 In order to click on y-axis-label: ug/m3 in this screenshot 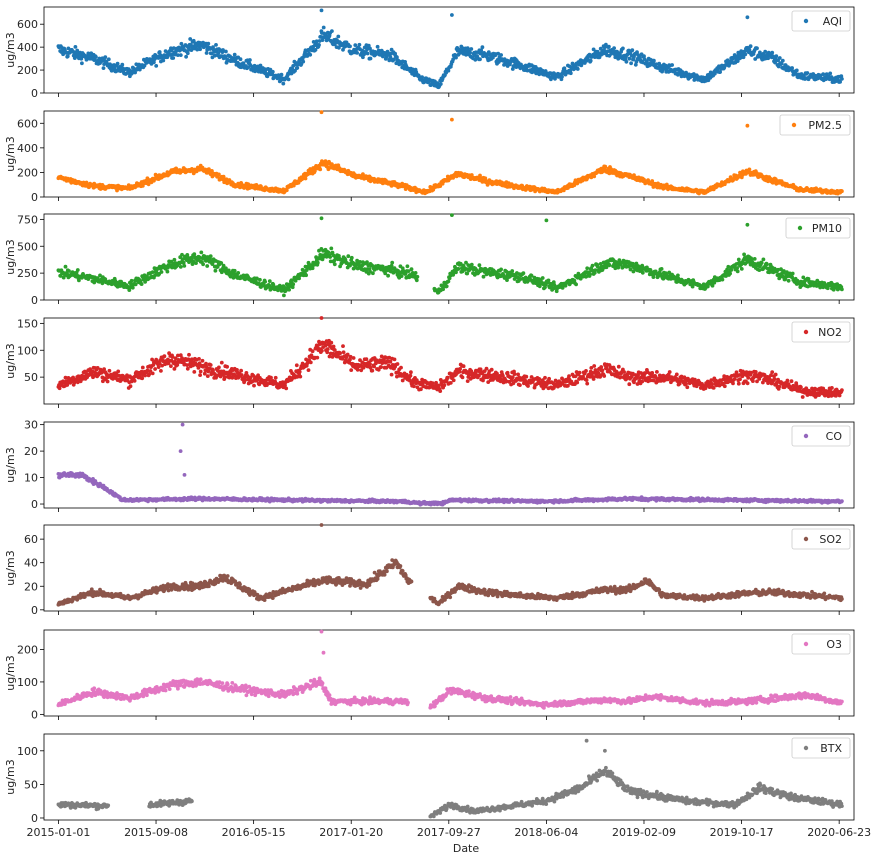, I will do `click(10, 153)`.